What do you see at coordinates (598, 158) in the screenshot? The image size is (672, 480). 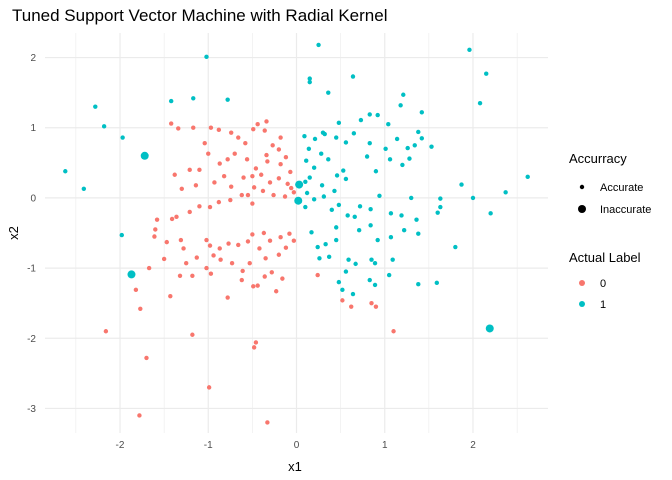 I see `legend-title-accuracy: Accurracy` at bounding box center [598, 158].